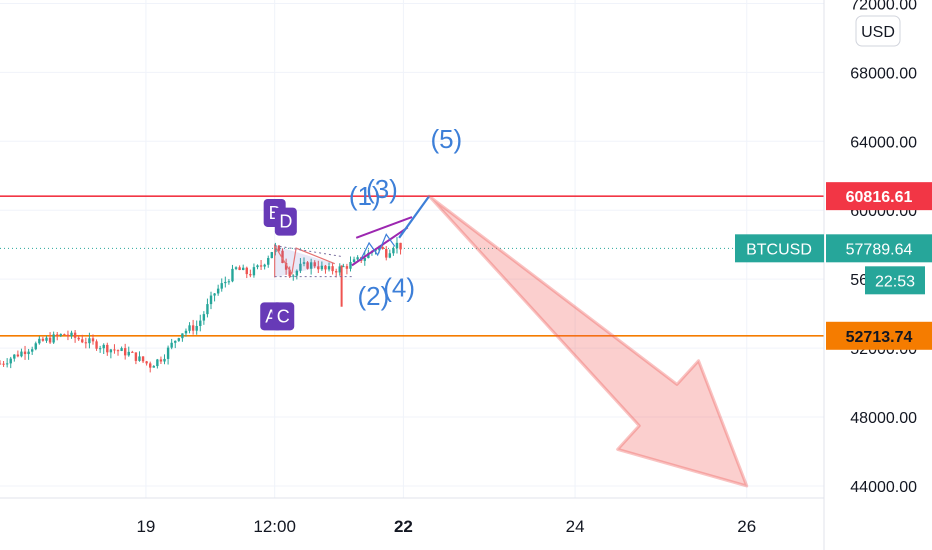  I want to click on time-tick-label: 19, so click(145, 526).